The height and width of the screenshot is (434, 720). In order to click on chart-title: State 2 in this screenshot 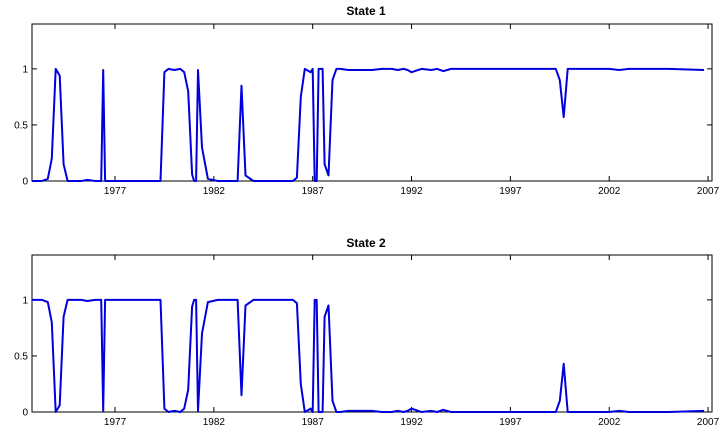, I will do `click(366, 243)`.